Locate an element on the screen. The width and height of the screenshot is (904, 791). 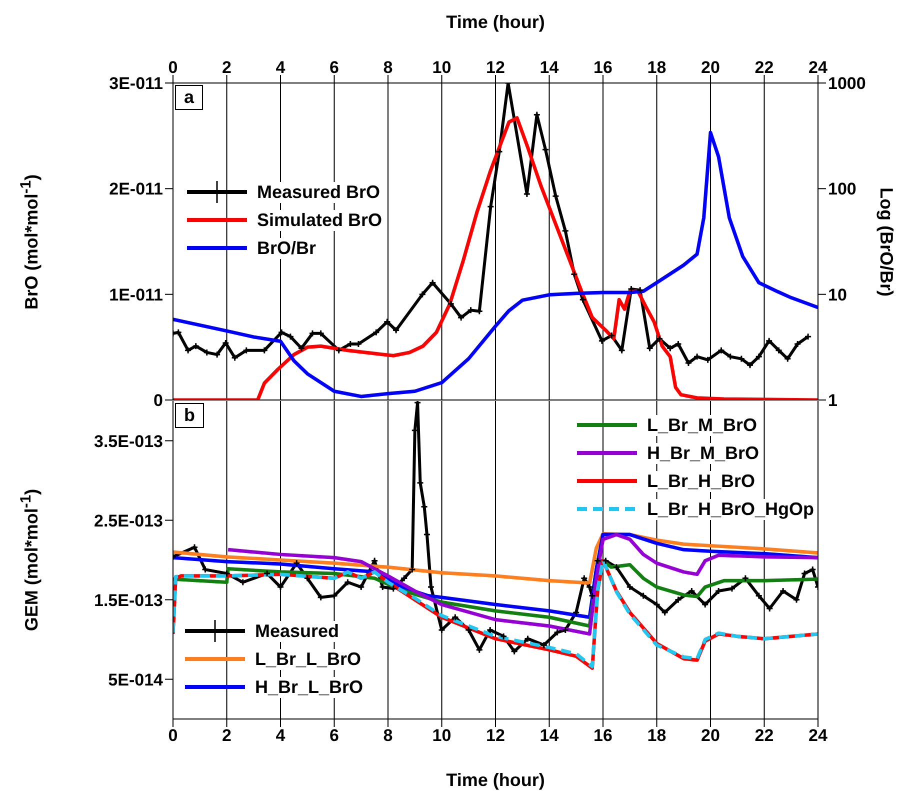
annotation: b is located at coordinates (189, 415).